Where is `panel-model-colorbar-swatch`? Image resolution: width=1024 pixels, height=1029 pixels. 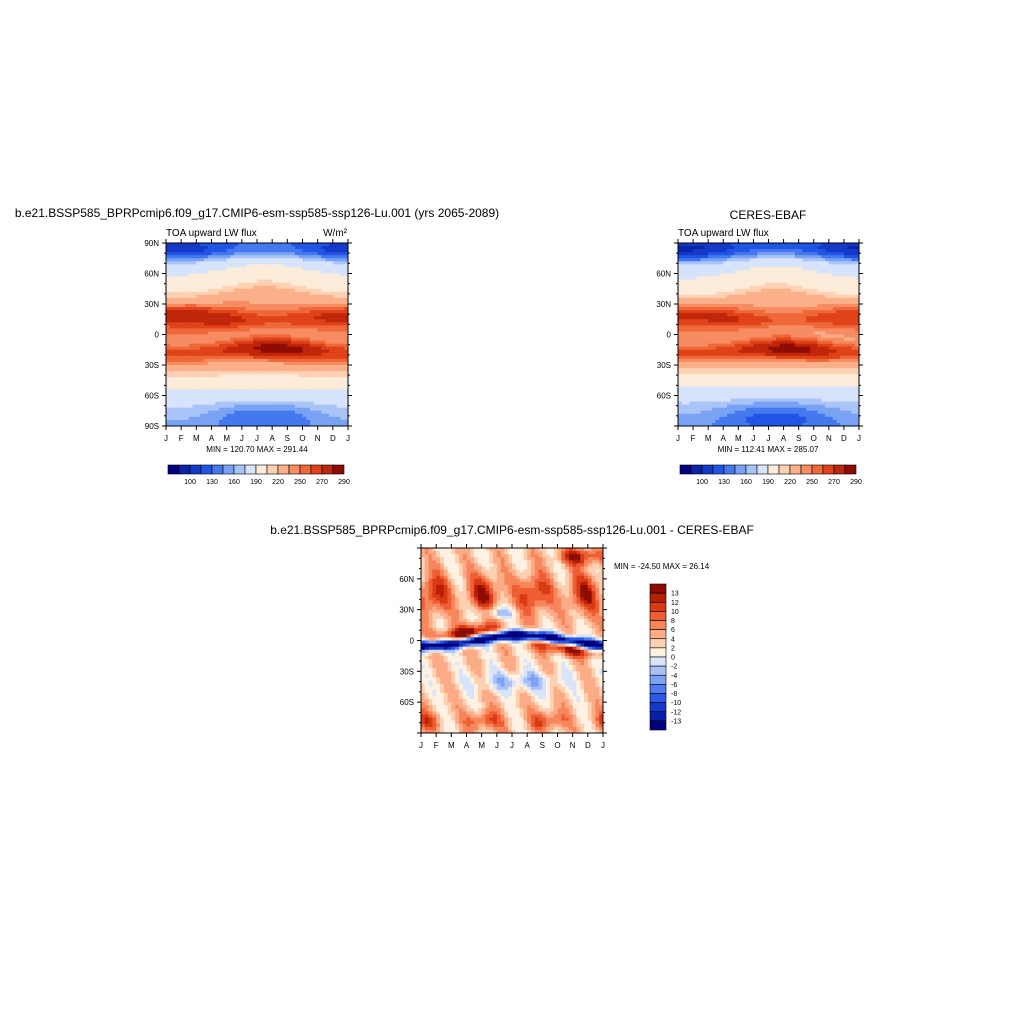
panel-model-colorbar-swatch is located at coordinates (173, 469).